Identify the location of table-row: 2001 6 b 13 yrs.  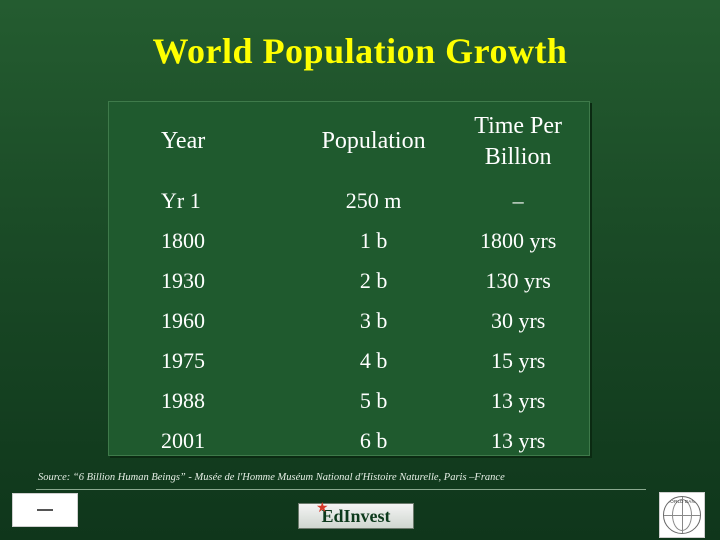
(349, 441).